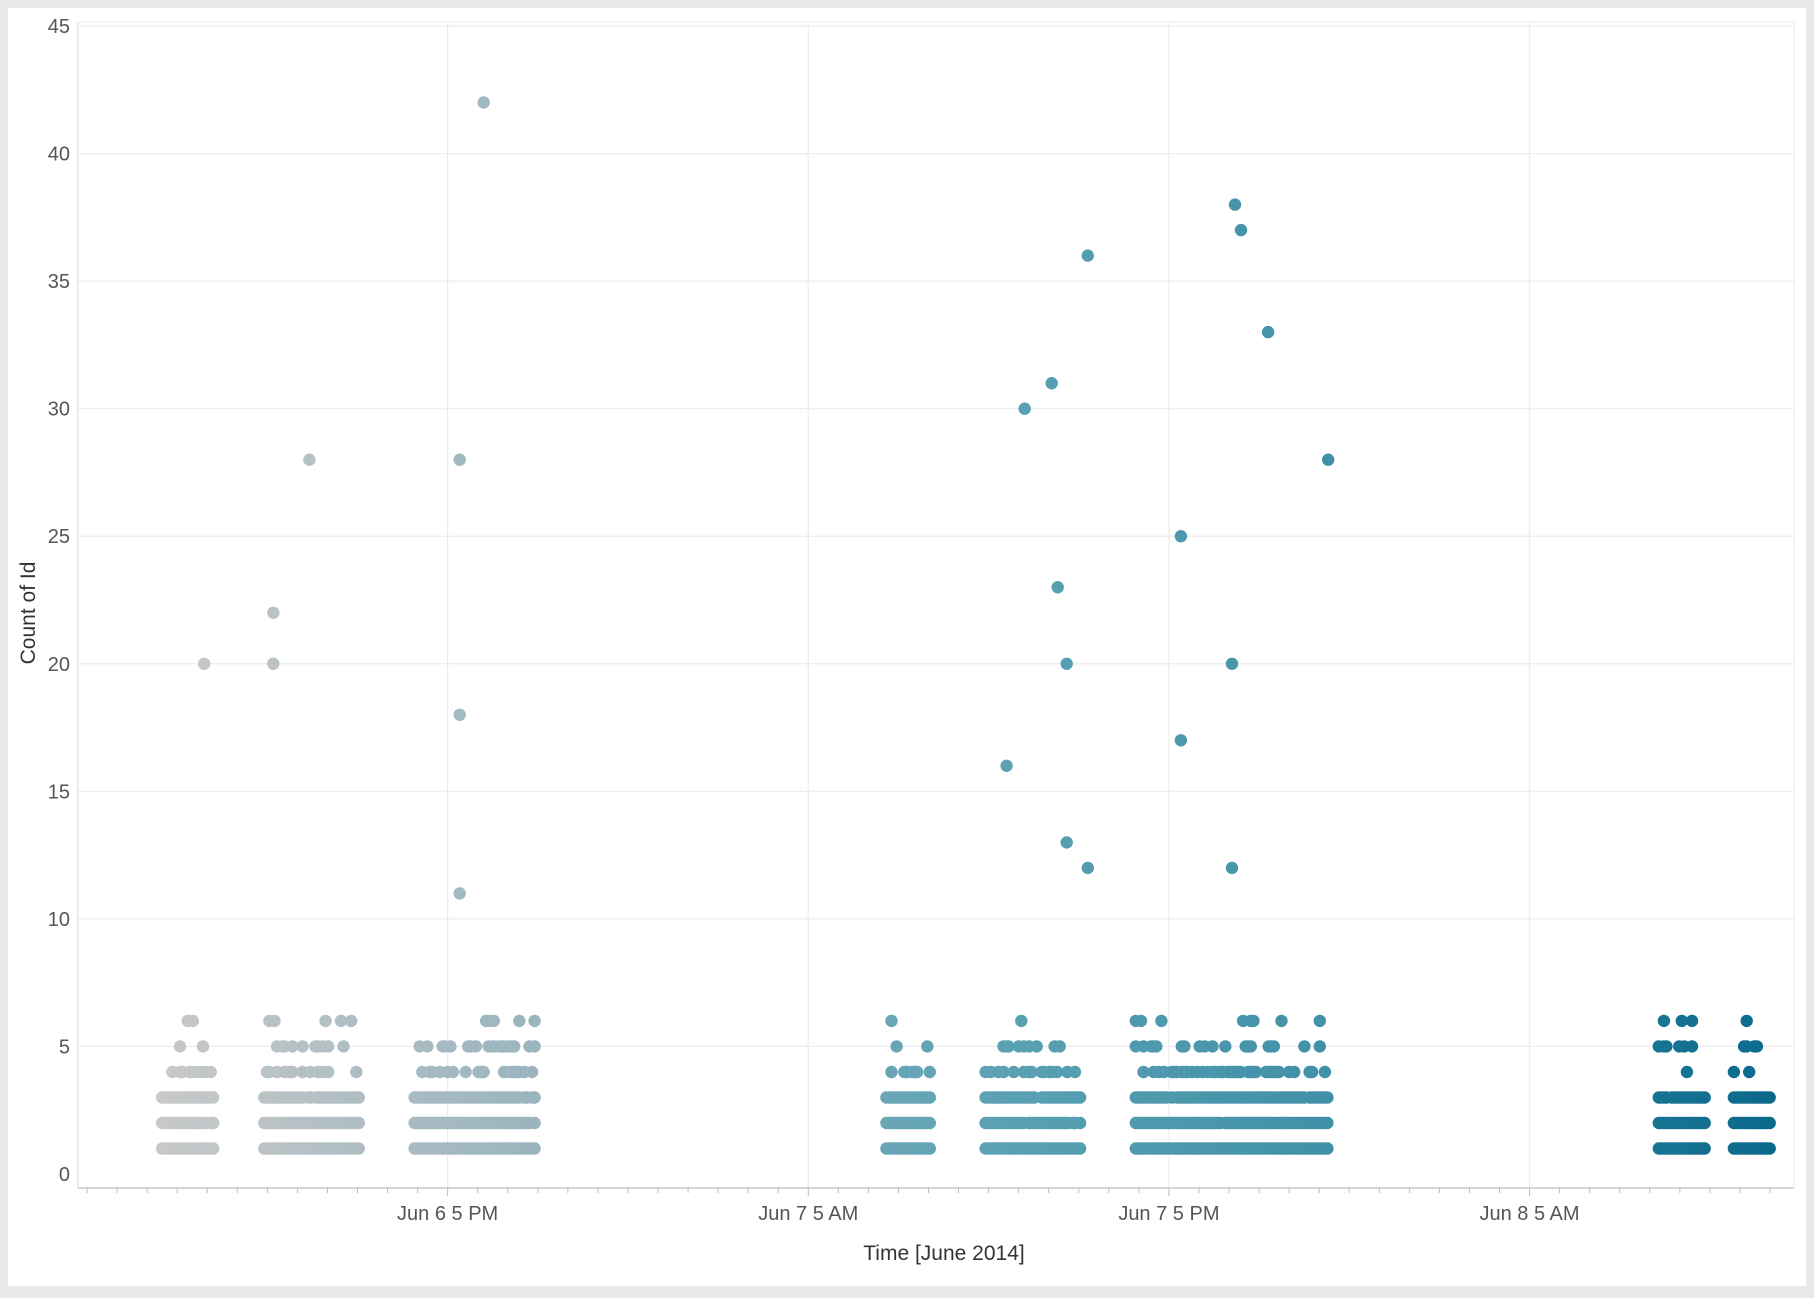 This screenshot has height=1298, width=1814. What do you see at coordinates (59, 792) in the screenshot?
I see `y-tick-label: 15` at bounding box center [59, 792].